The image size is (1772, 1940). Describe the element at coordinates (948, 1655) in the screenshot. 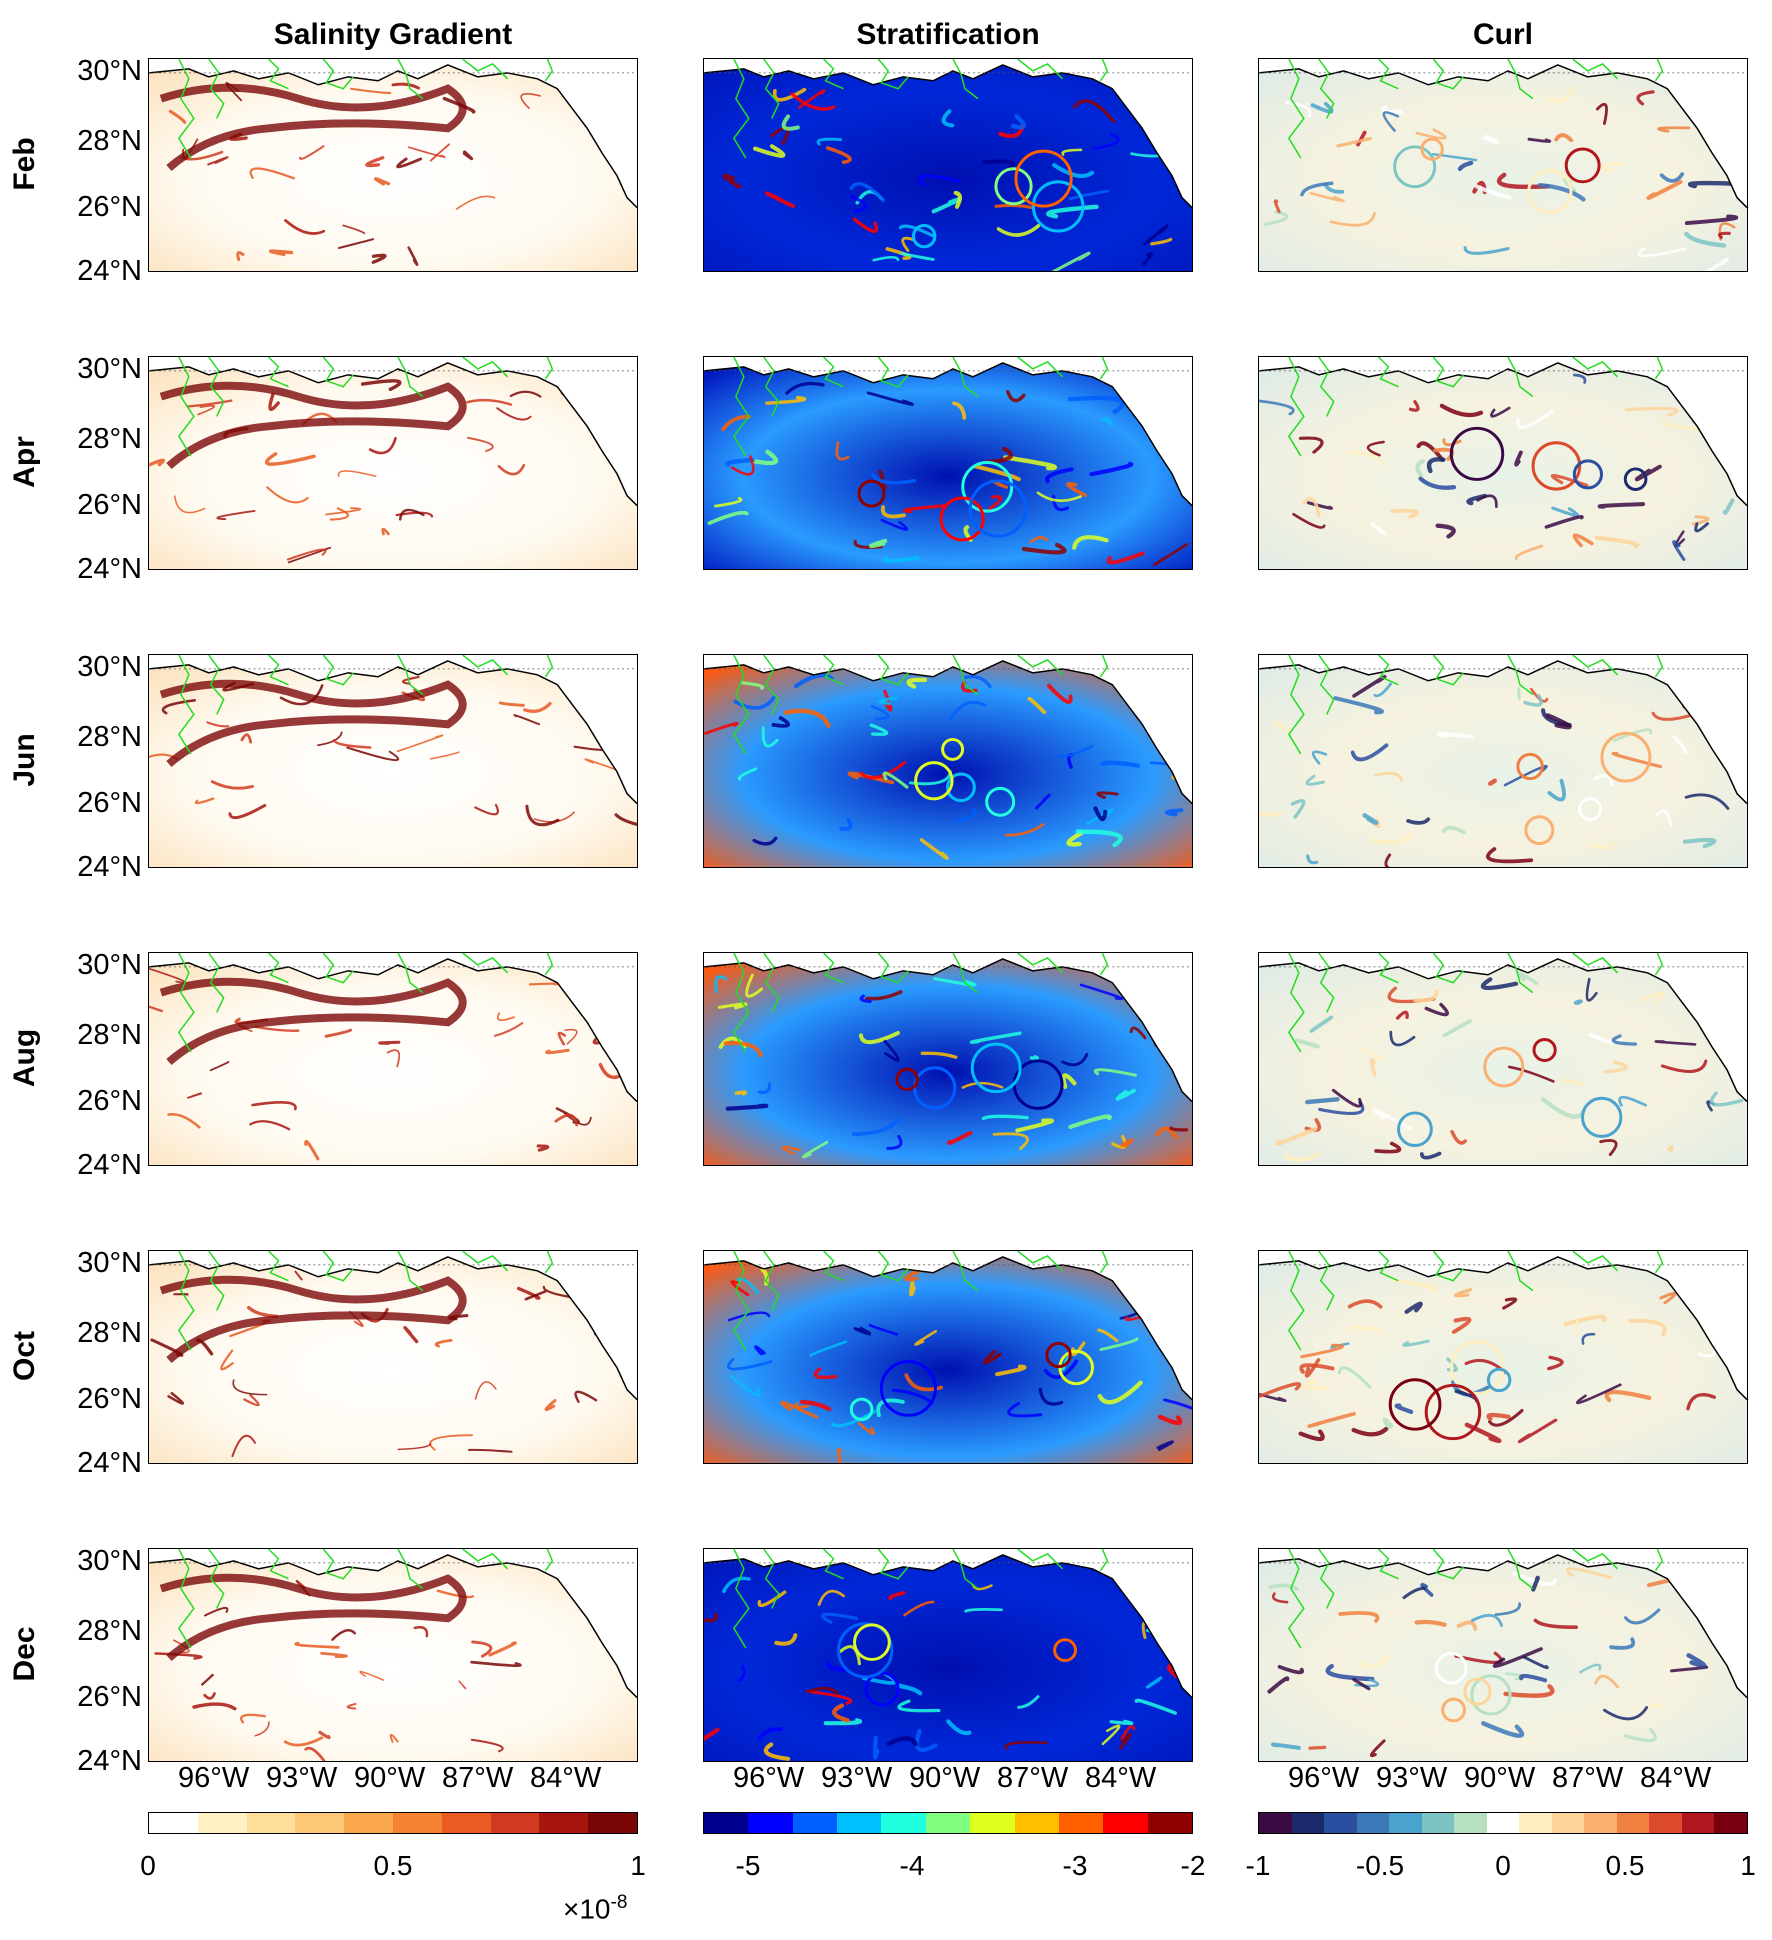

I see `map-panel-stratification-dec` at that location.